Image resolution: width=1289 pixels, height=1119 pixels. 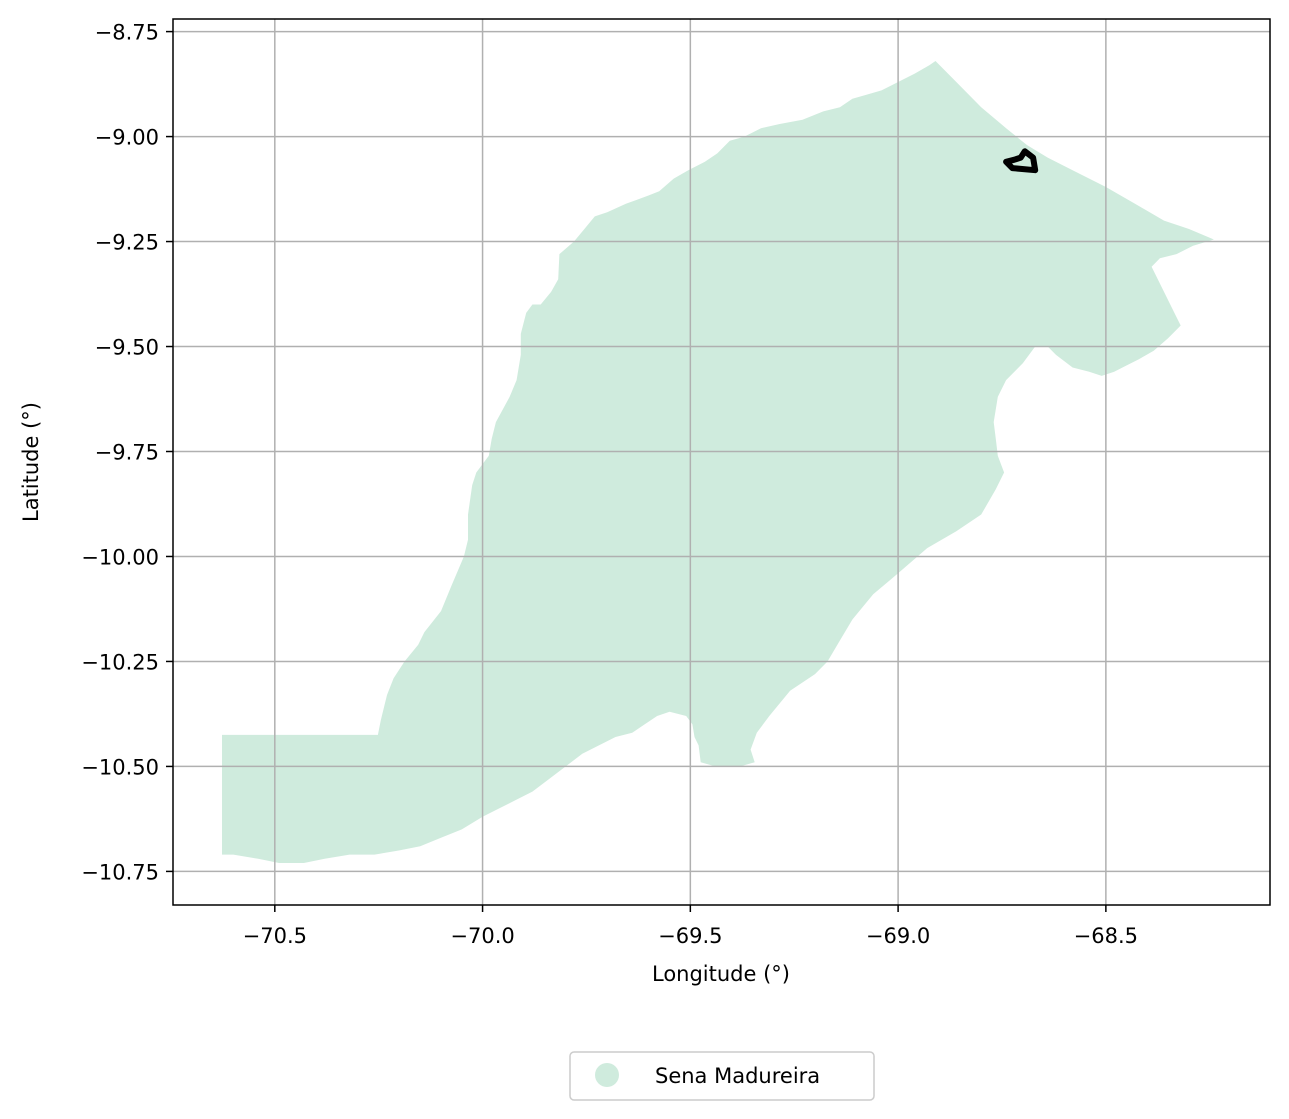 I want to click on x-axis-title: Longitude (°), so click(x=721, y=974).